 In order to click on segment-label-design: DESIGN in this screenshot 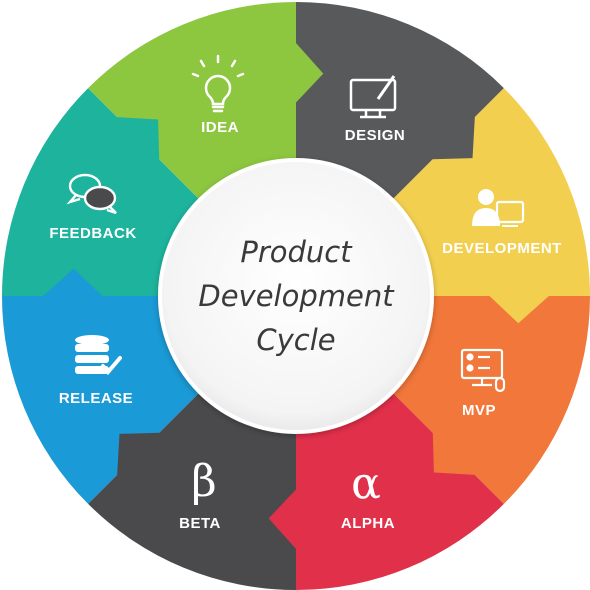, I will do `click(375, 135)`.